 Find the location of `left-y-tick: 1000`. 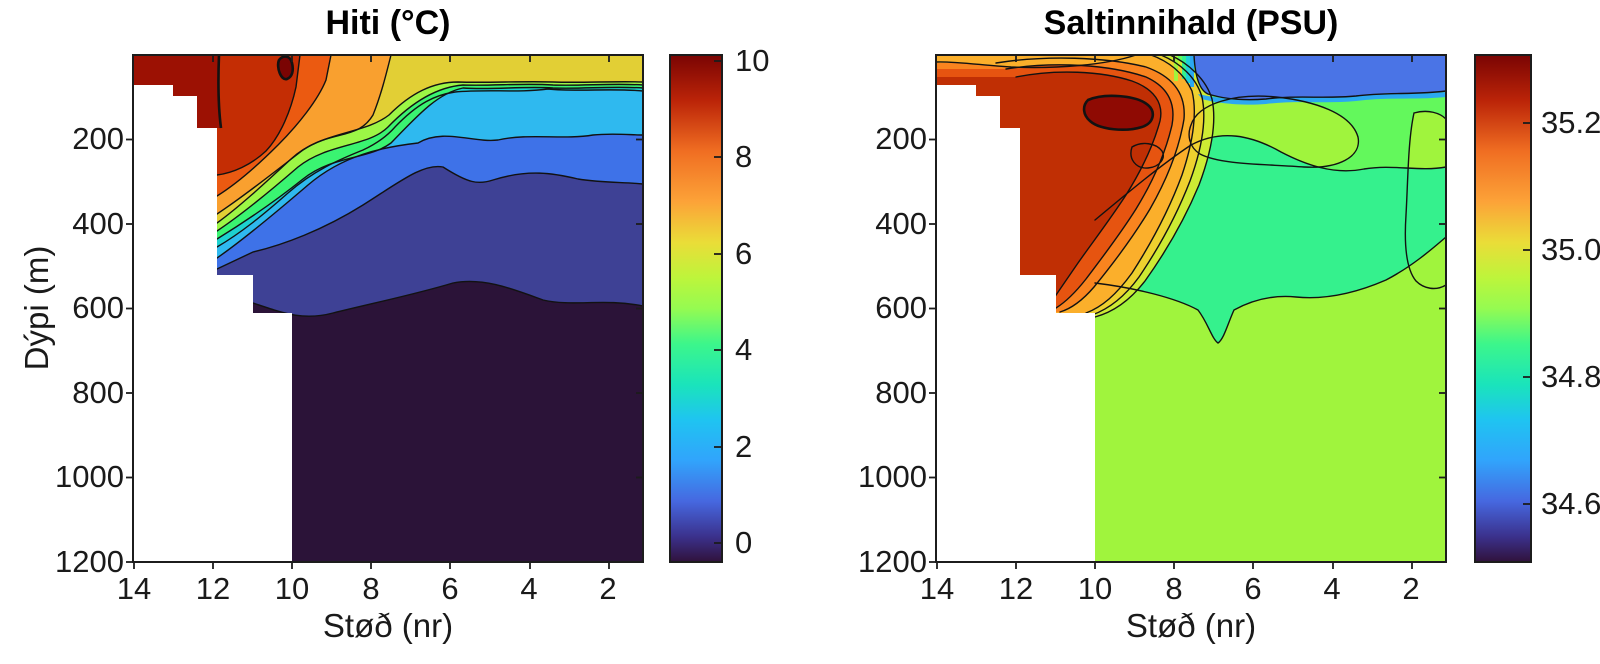

left-y-tick: 1000 is located at coordinates (89, 476).